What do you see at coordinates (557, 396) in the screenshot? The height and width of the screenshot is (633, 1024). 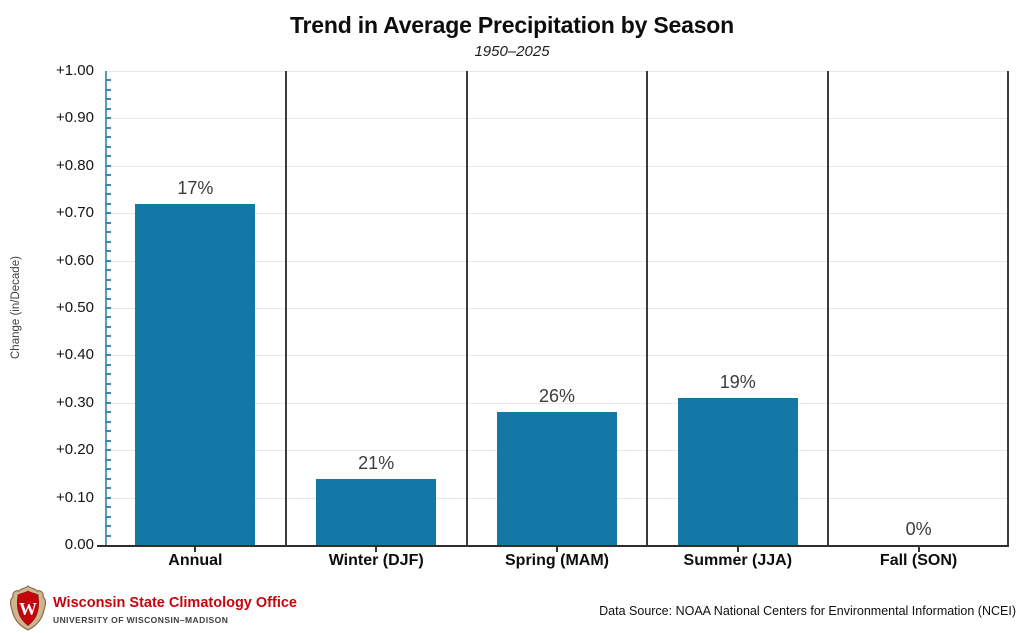 I see `bar-value-label: 26%` at bounding box center [557, 396].